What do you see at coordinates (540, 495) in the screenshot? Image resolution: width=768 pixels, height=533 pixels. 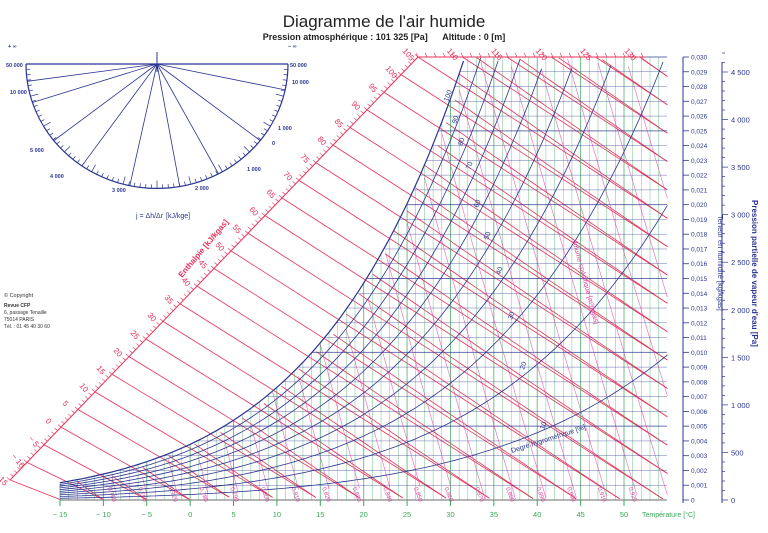 I see `svg-text: 0,890` at bounding box center [540, 495].